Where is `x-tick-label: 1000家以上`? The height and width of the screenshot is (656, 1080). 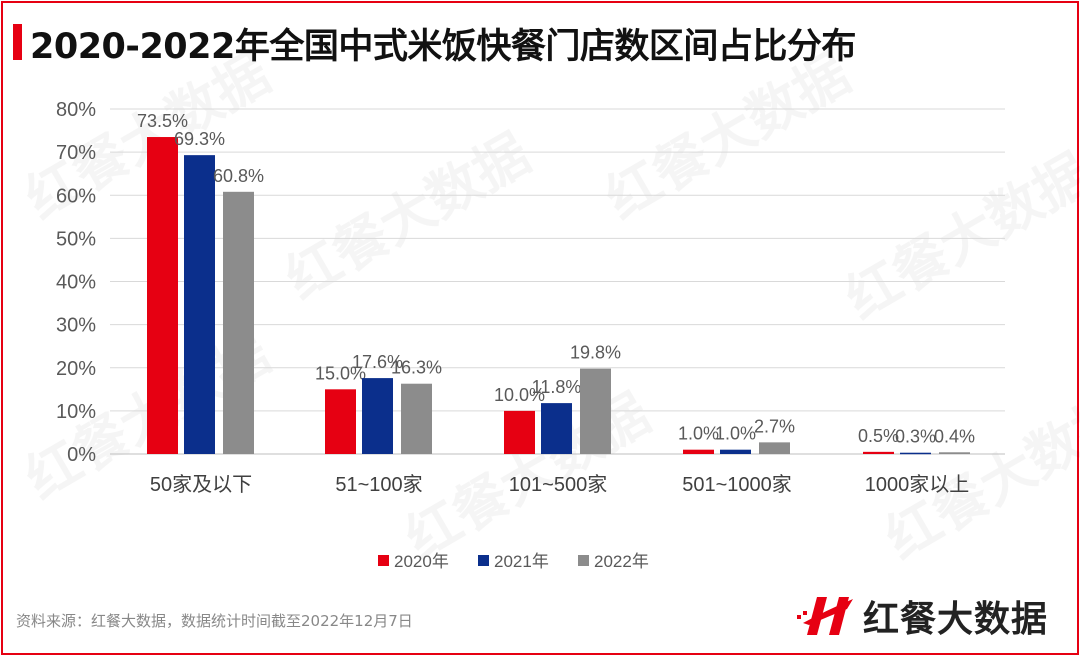 x-tick-label: 1000家以上 is located at coordinates (917, 484).